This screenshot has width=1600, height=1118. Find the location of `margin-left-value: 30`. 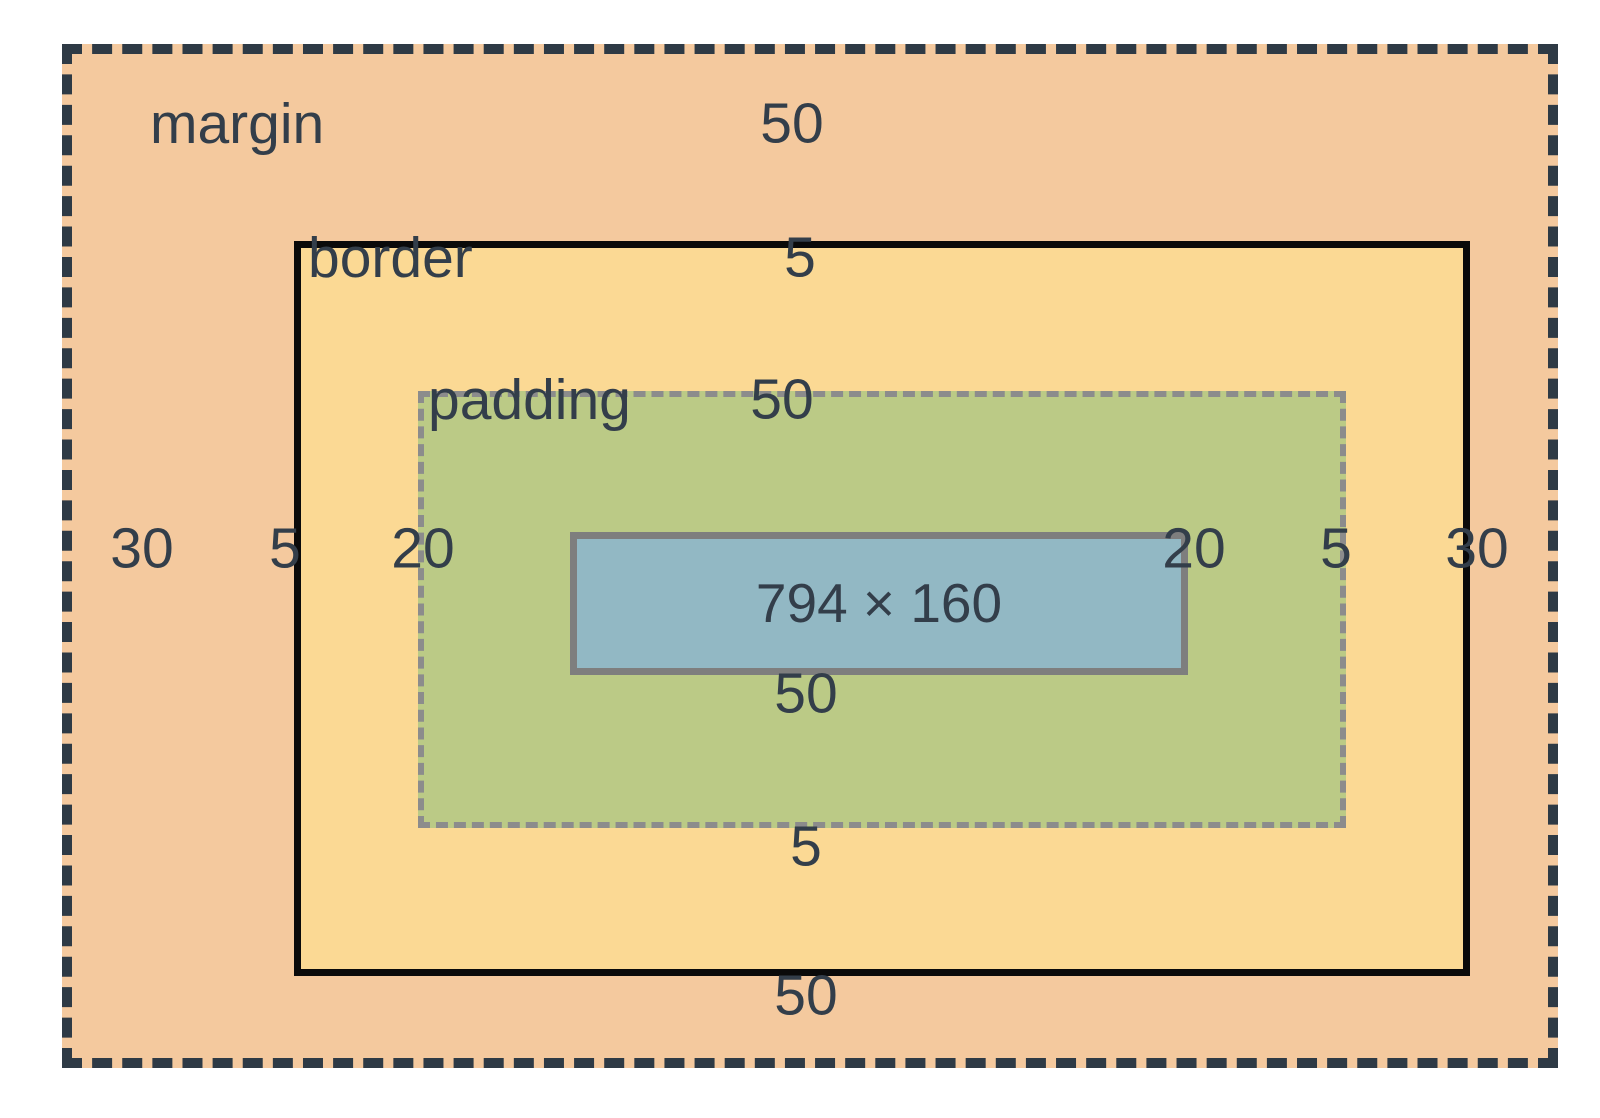

margin-left-value: 30 is located at coordinates (142, 548).